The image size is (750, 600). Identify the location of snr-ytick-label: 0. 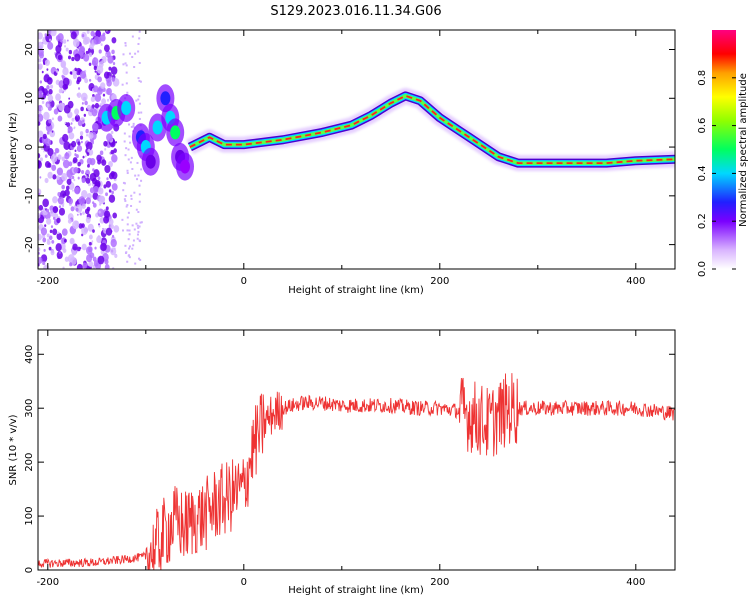
(29, 570).